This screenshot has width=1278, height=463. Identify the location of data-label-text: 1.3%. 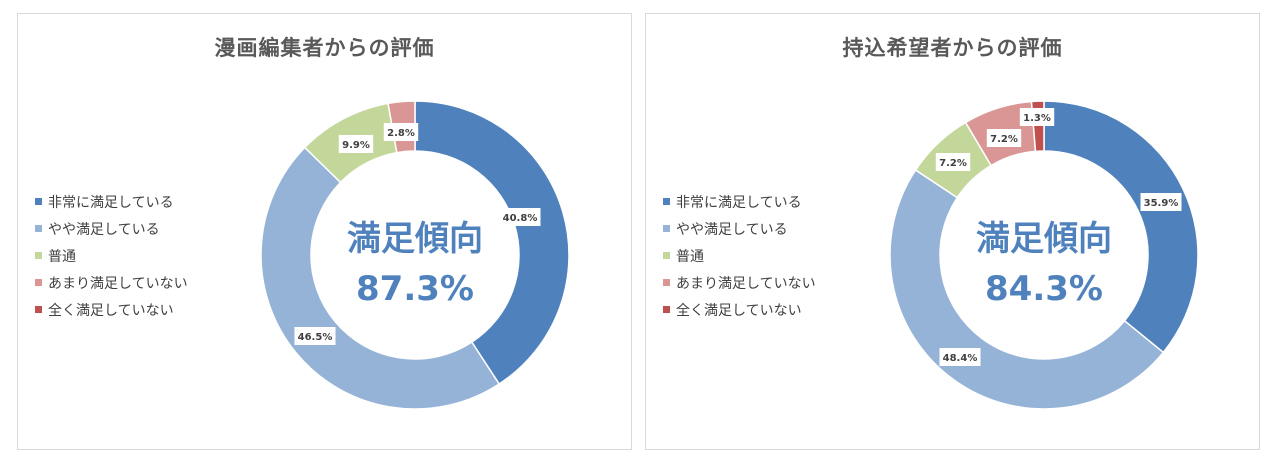
(1037, 118).